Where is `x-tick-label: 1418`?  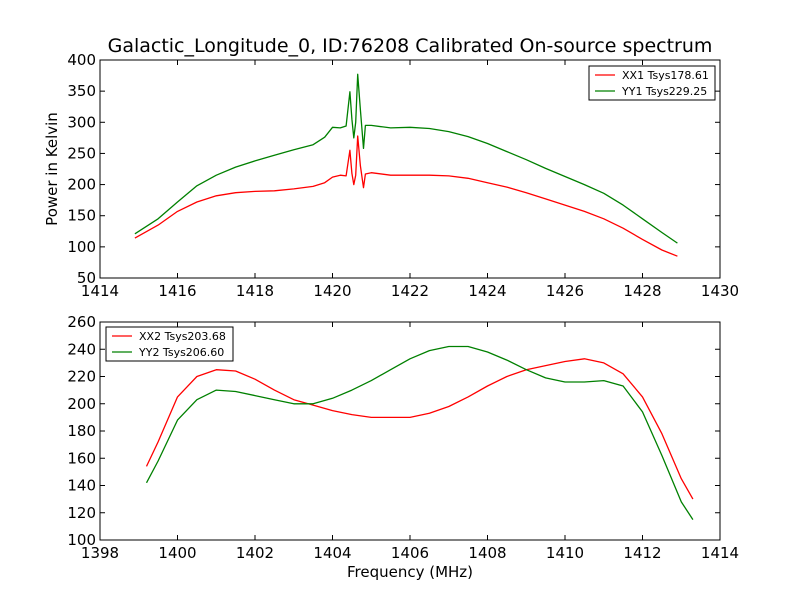 x-tick-label: 1418 is located at coordinates (255, 291).